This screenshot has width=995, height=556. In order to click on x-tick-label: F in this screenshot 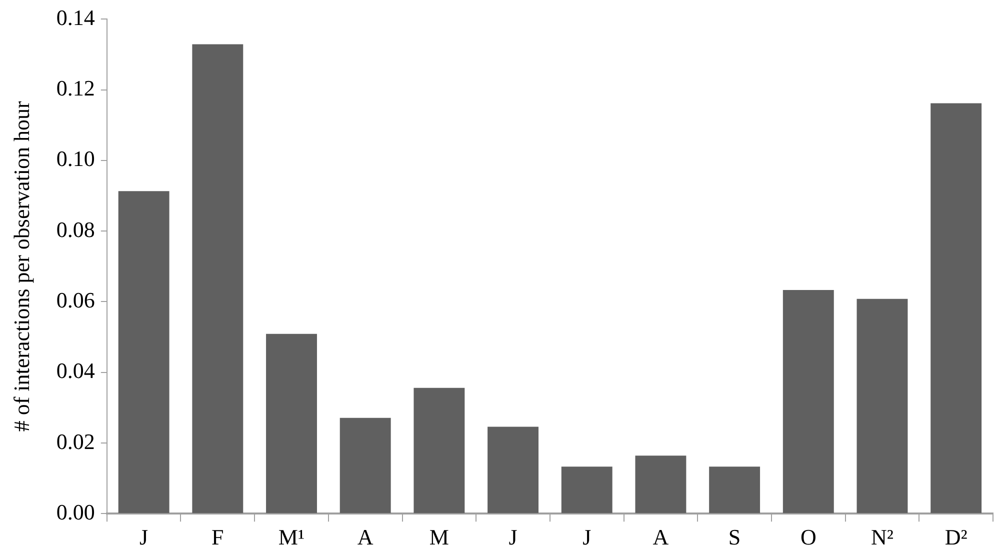, I will do `click(218, 537)`.